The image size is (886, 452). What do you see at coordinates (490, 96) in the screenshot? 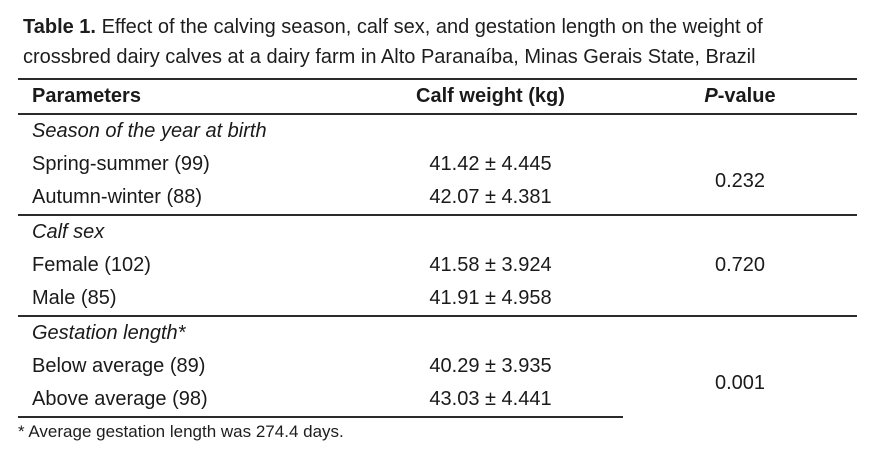
I see `column-header-calf-weight: Calf weight (kg)` at bounding box center [490, 96].